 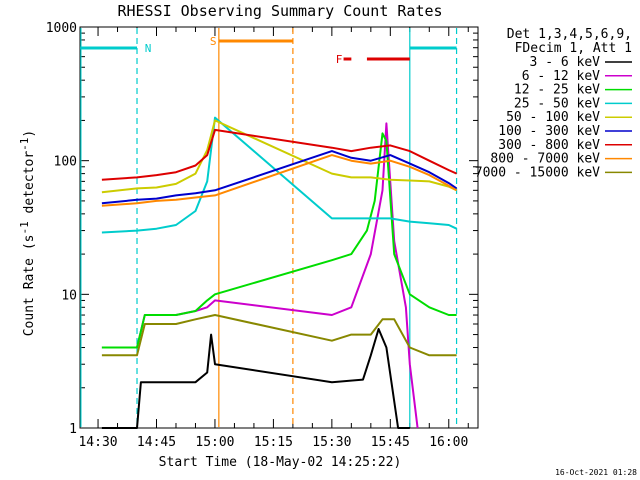 I want to click on legend-label-5: 50 - 100 keV, so click(x=553, y=117).